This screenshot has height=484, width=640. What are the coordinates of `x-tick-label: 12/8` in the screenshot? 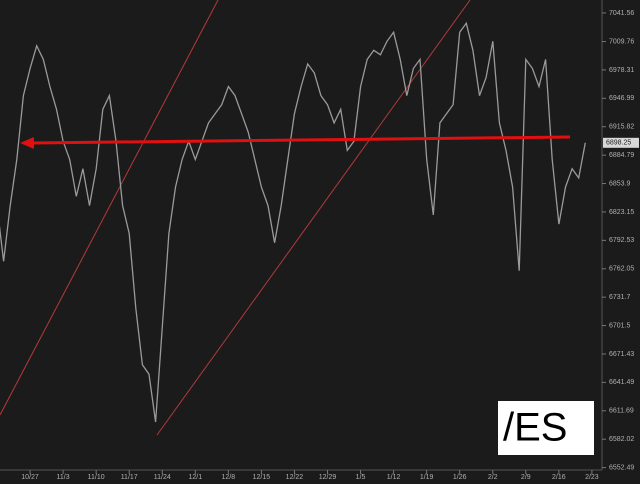 It's located at (229, 477).